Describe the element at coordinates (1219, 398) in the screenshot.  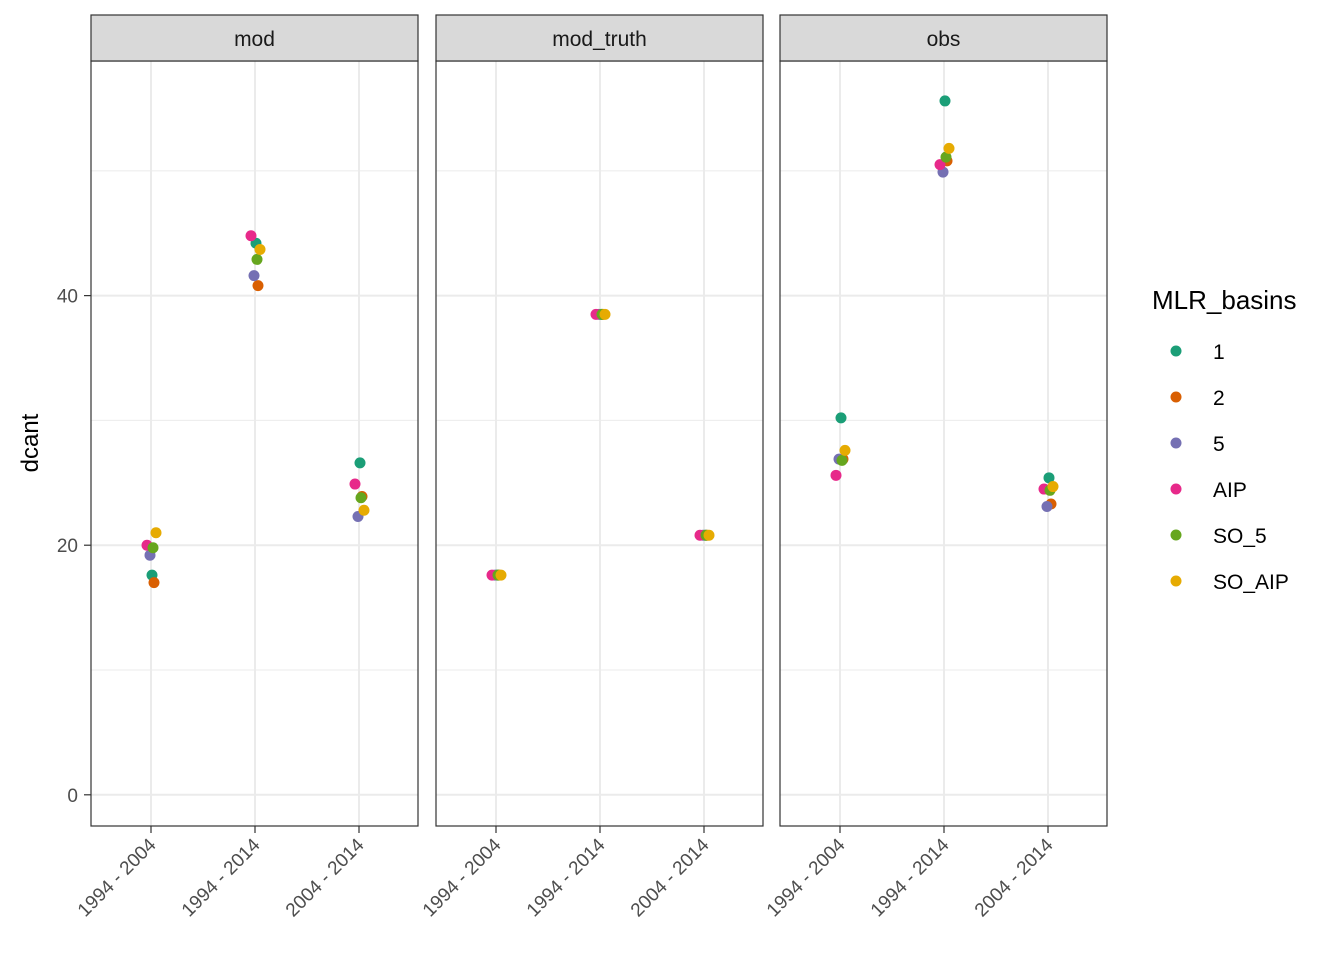
I see `legend-label: 2` at that location.